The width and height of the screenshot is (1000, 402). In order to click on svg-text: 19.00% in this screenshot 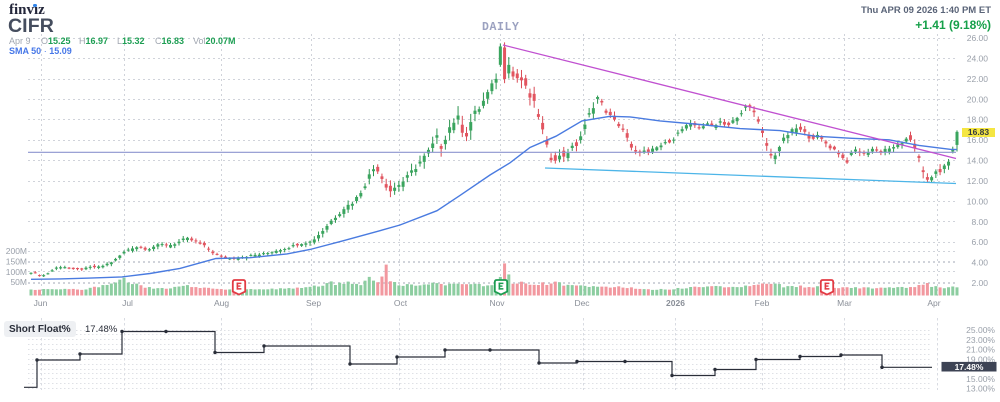, I will do `click(980, 359)`.